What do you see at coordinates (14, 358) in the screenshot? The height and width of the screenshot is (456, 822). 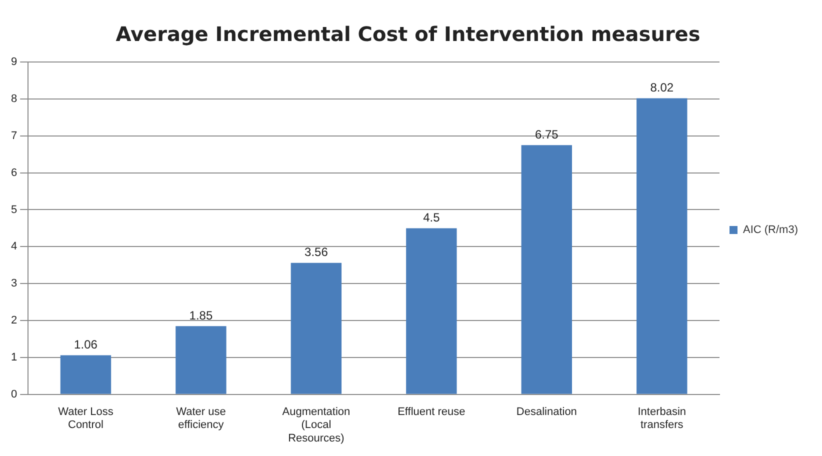 I see `y-tick-label: 1` at bounding box center [14, 358].